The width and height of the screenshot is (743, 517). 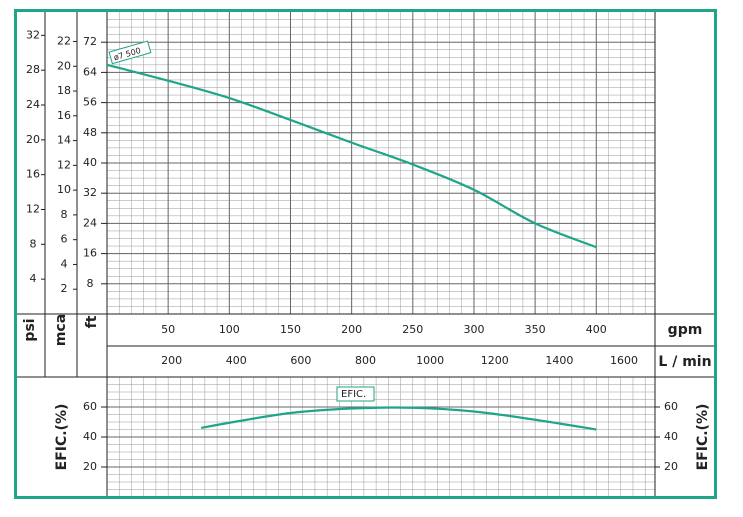 I want to click on lmin-tick-label: 400, so click(x=236, y=360).